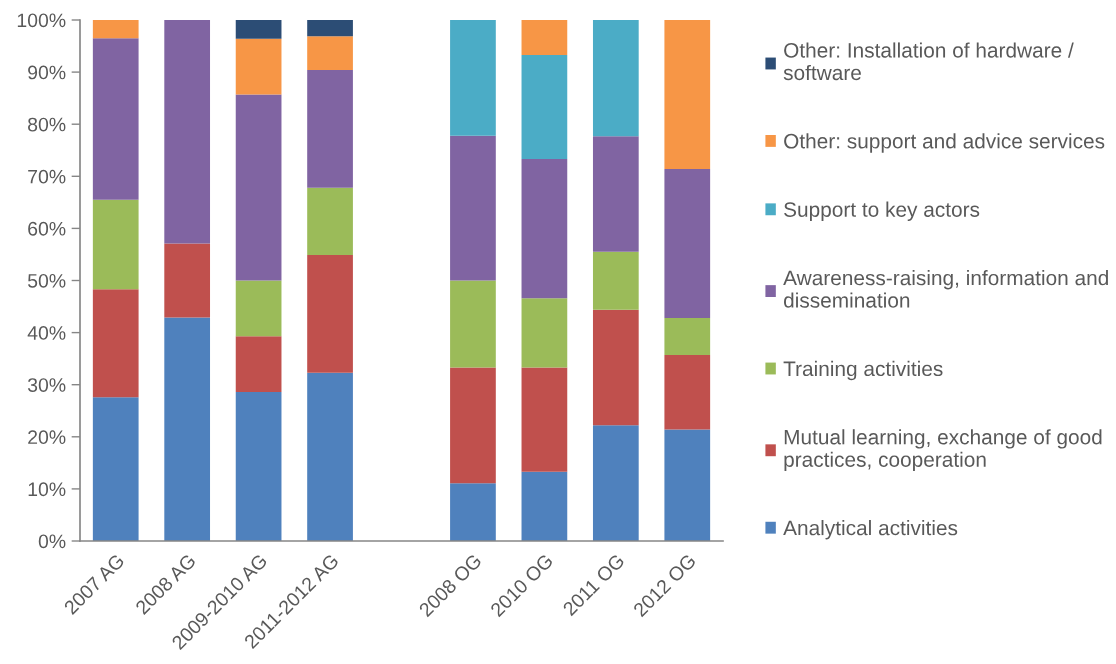 This screenshot has width=1116, height=664. Describe the element at coordinates (944, 143) in the screenshot. I see `legend-label: Other: support and advice services` at that location.